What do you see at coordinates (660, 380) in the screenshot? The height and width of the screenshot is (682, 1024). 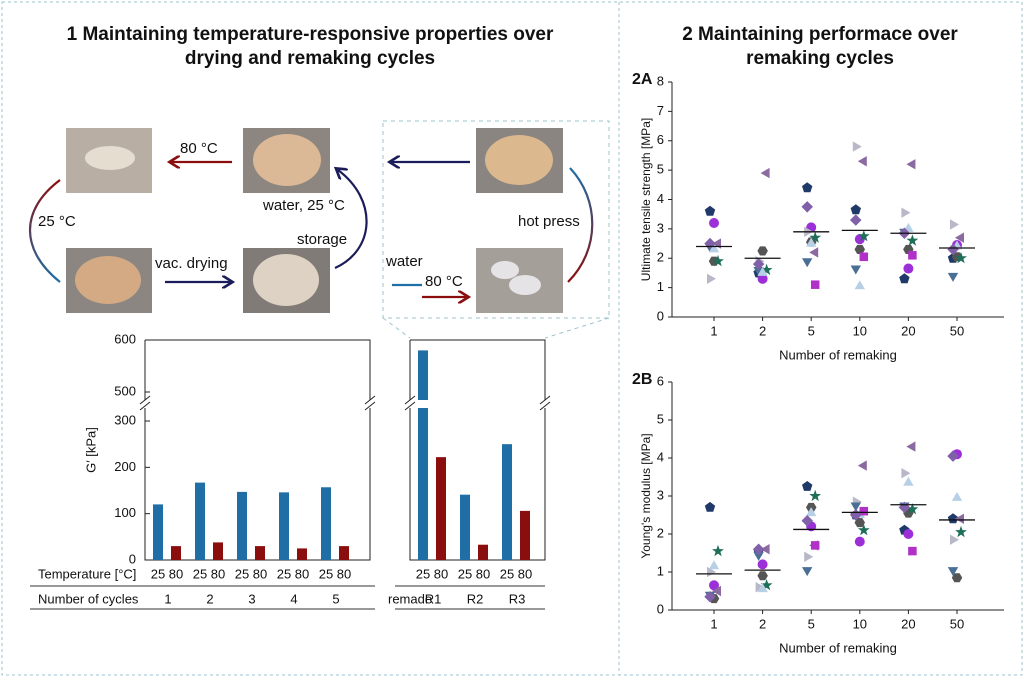 I see `y-tick-label: 6` at bounding box center [660, 380].